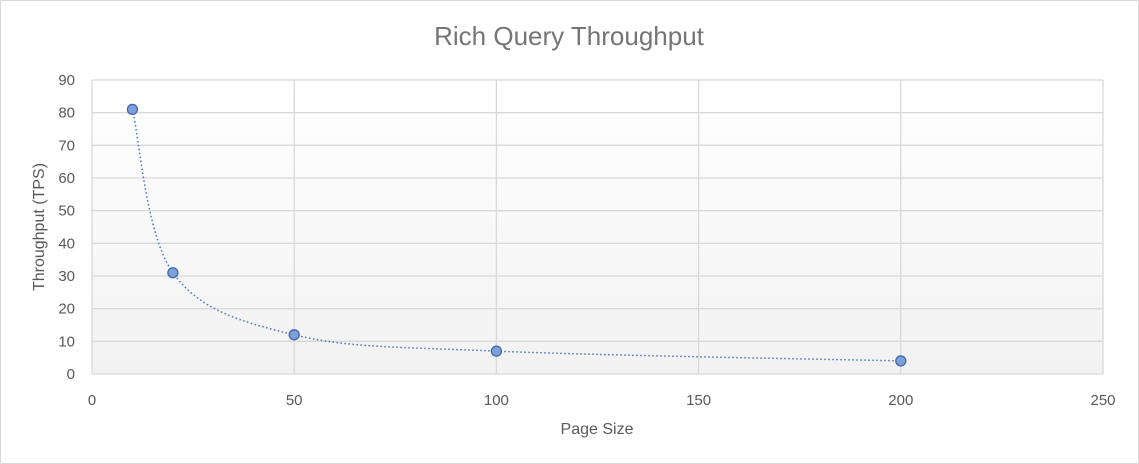  What do you see at coordinates (66, 178) in the screenshot?
I see `y-tick-label: 60` at bounding box center [66, 178].